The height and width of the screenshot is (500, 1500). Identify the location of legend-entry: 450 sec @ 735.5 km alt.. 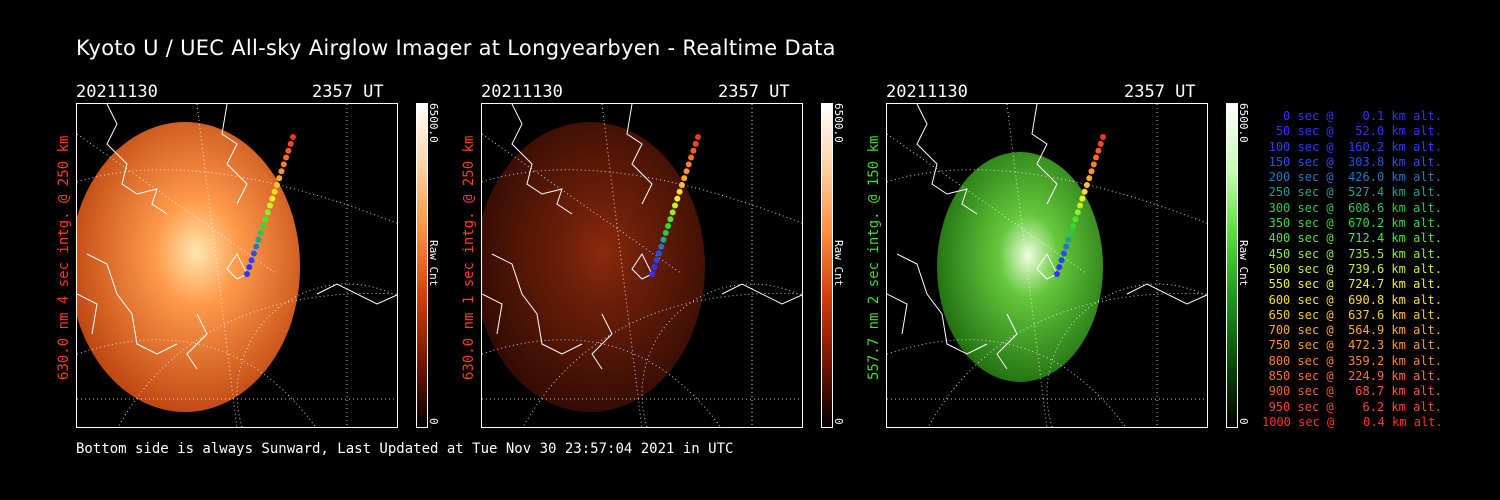
(1355, 253).